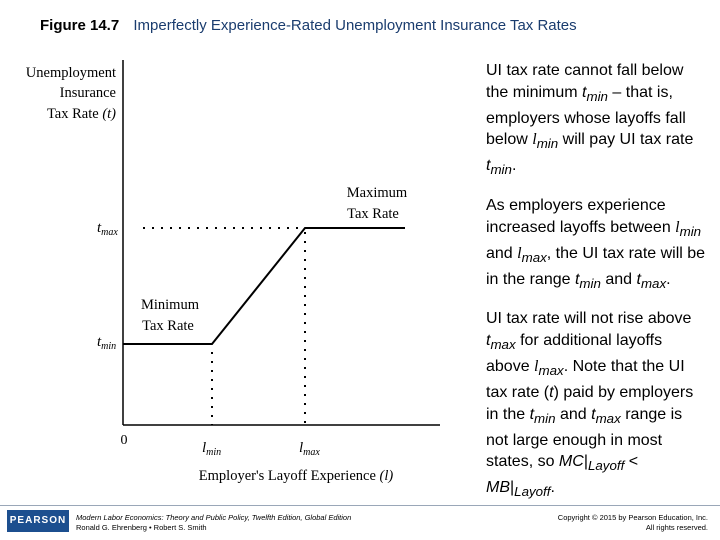  Describe the element at coordinates (81, 114) in the screenshot. I see `y-axis-label-line-3: Tax Rate (t)` at that location.